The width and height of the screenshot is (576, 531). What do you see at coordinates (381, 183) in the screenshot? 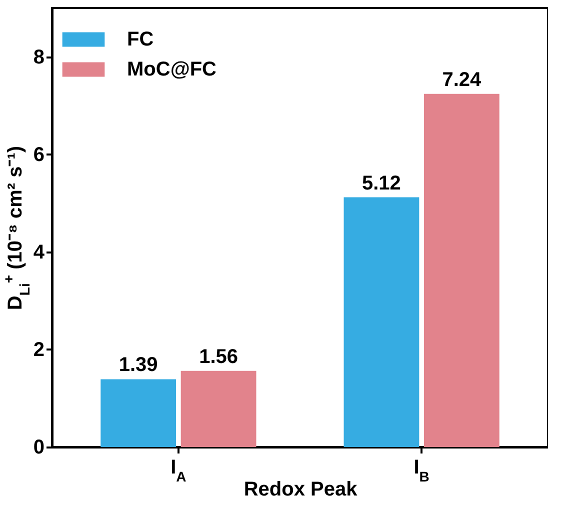
I see `data-label: 5.12` at bounding box center [381, 183].